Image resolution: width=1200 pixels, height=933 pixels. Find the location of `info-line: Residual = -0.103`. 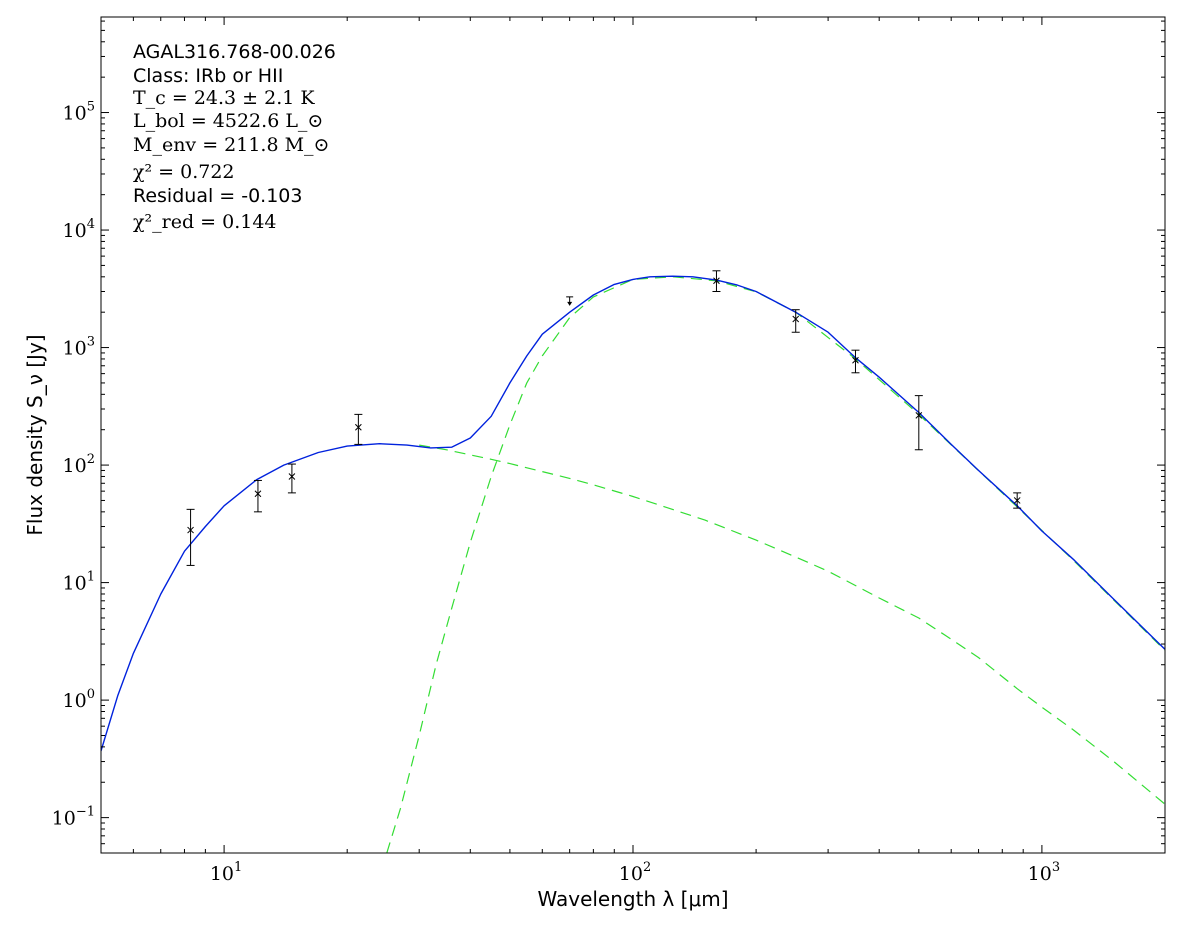

info-line: Residual = -0.103 is located at coordinates (218, 196).